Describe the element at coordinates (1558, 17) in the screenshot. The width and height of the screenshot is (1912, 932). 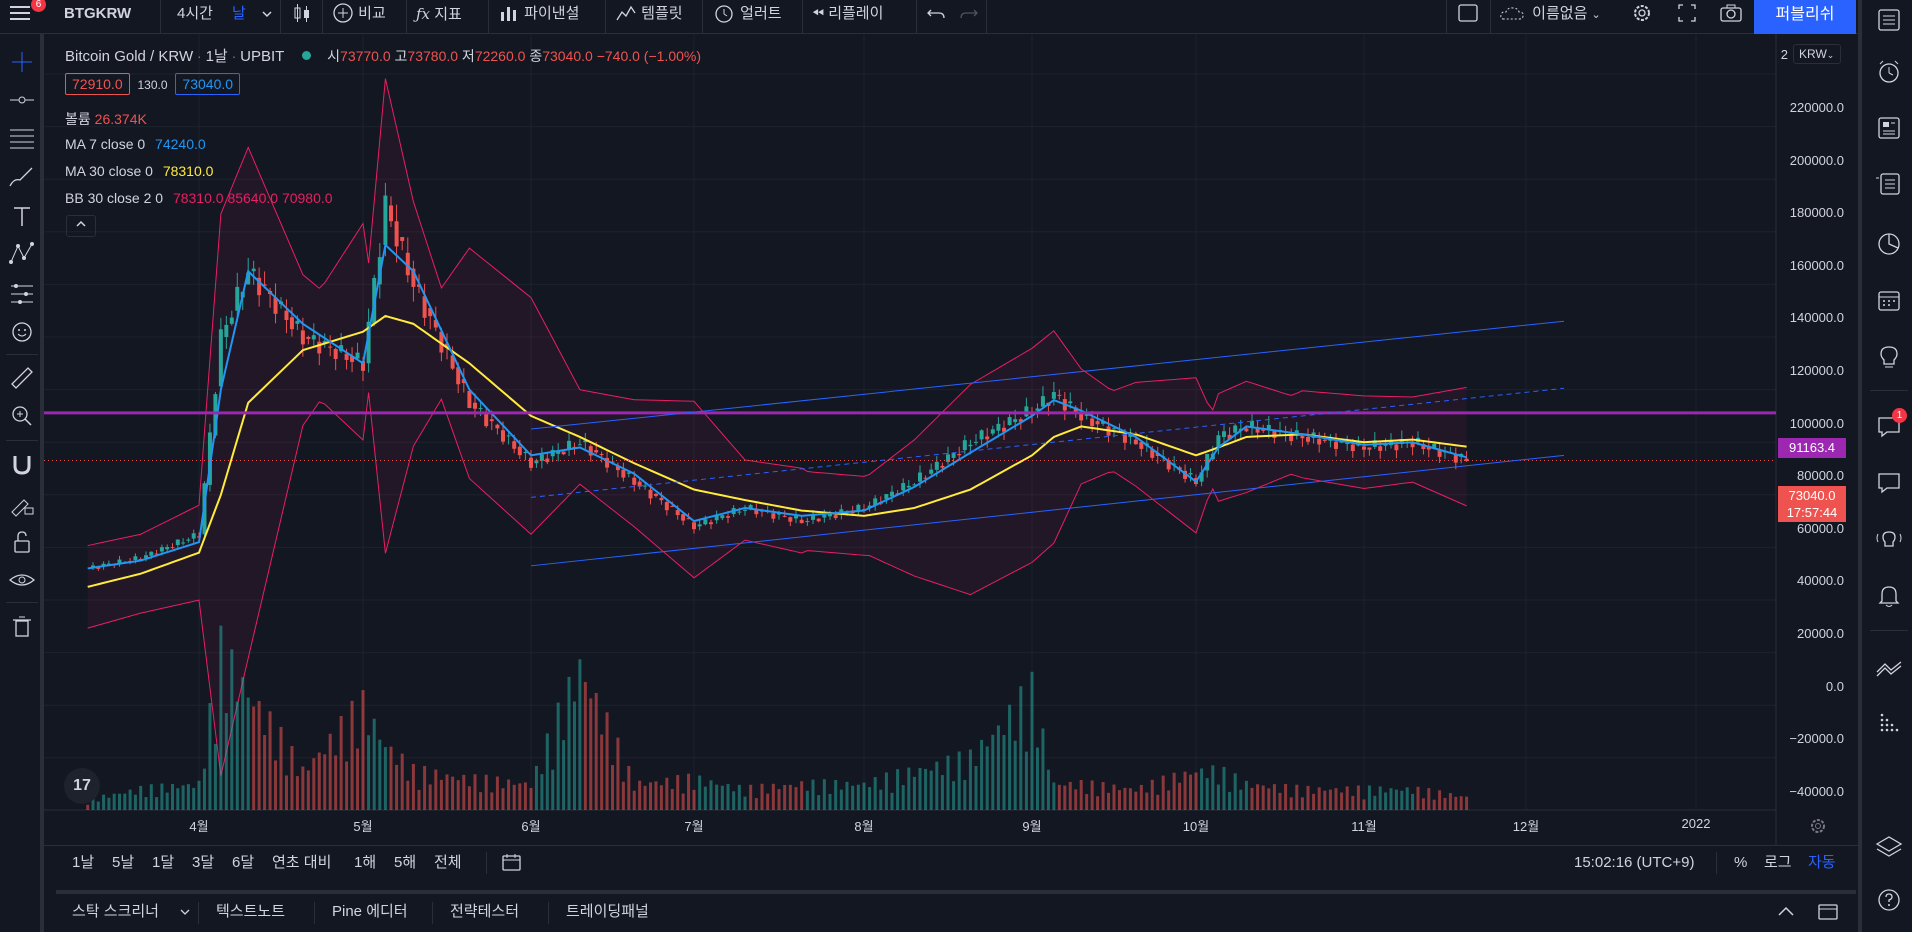
I see `layout-name-button: 이름없음 ⌄` at that location.